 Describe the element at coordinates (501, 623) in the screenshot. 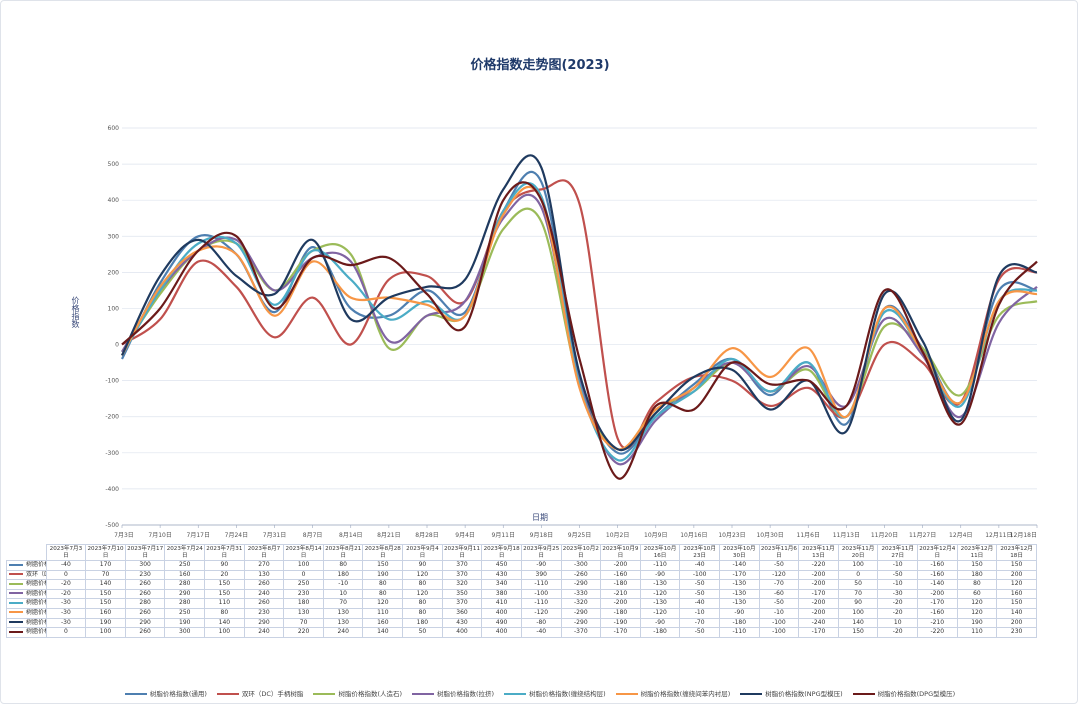

I see `table-cell: 490` at that location.